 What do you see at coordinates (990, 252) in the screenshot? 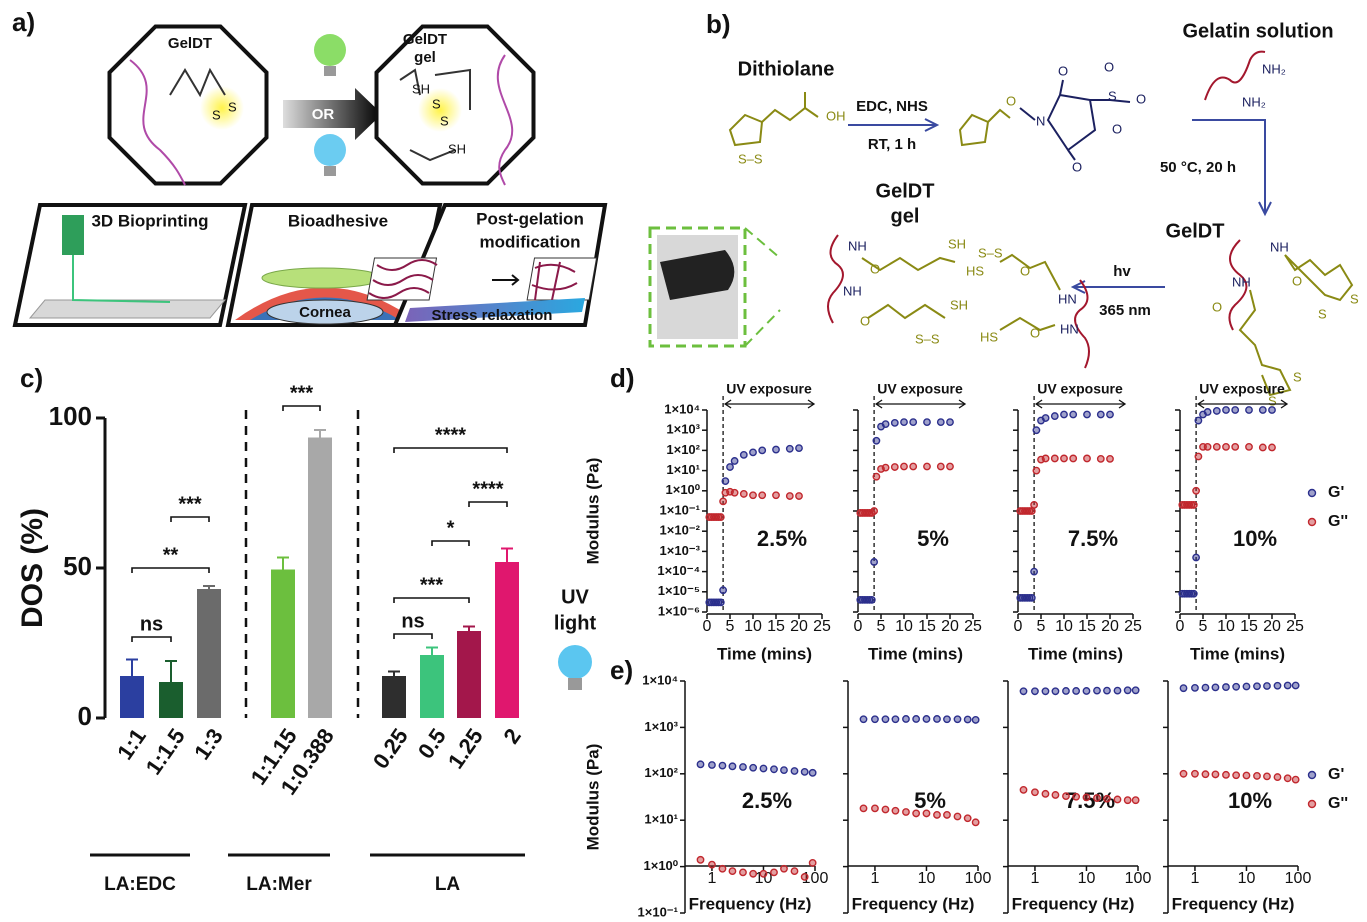
I see `atom: S–S` at bounding box center [990, 252].